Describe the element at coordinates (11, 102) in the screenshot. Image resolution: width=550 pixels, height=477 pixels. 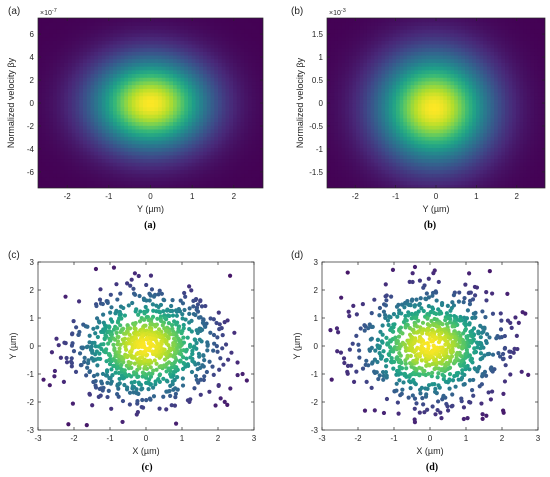
I see `y-axis-label: Normalized velocity βy` at that location.